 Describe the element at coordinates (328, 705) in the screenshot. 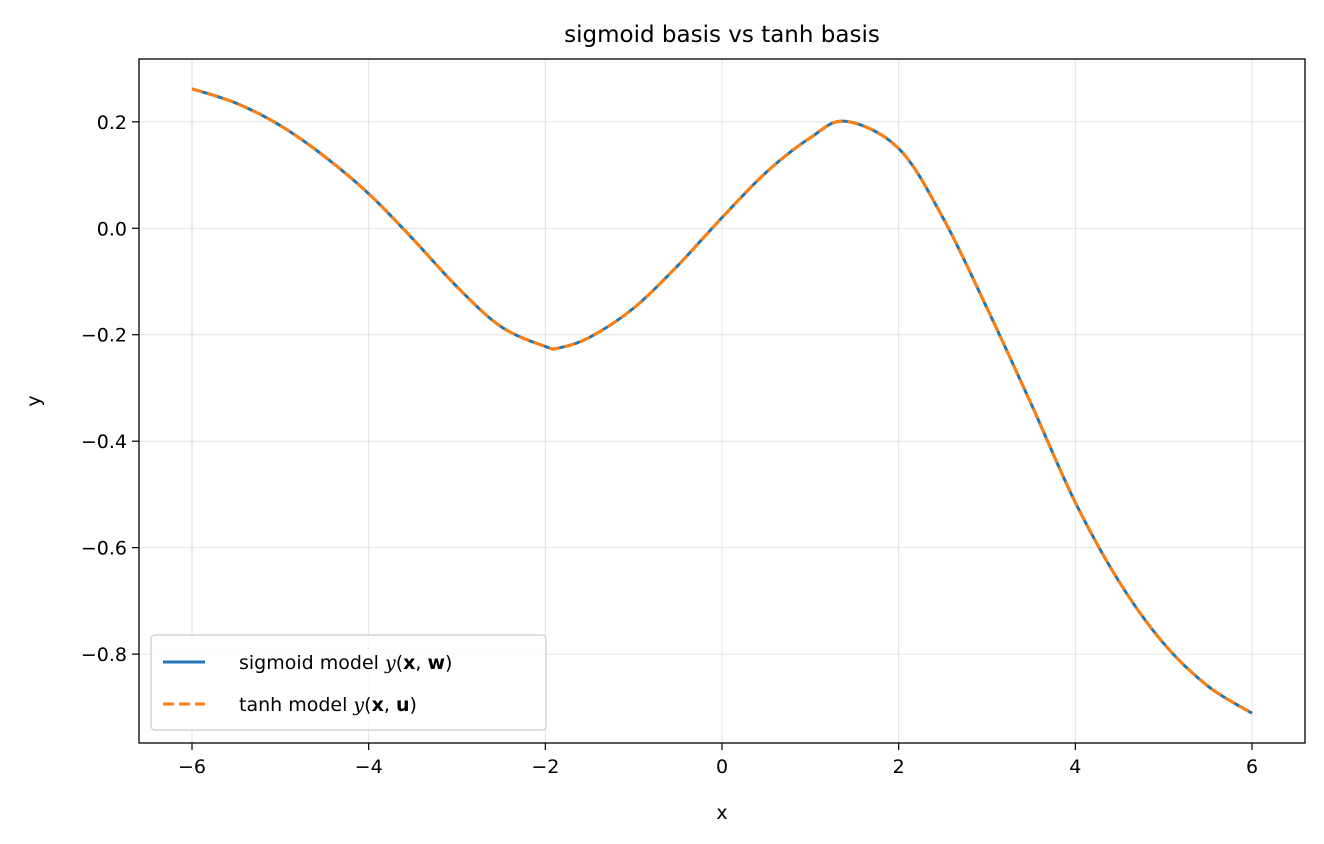

I see `legend-label-tanh: tanh model y(x, u)` at that location.